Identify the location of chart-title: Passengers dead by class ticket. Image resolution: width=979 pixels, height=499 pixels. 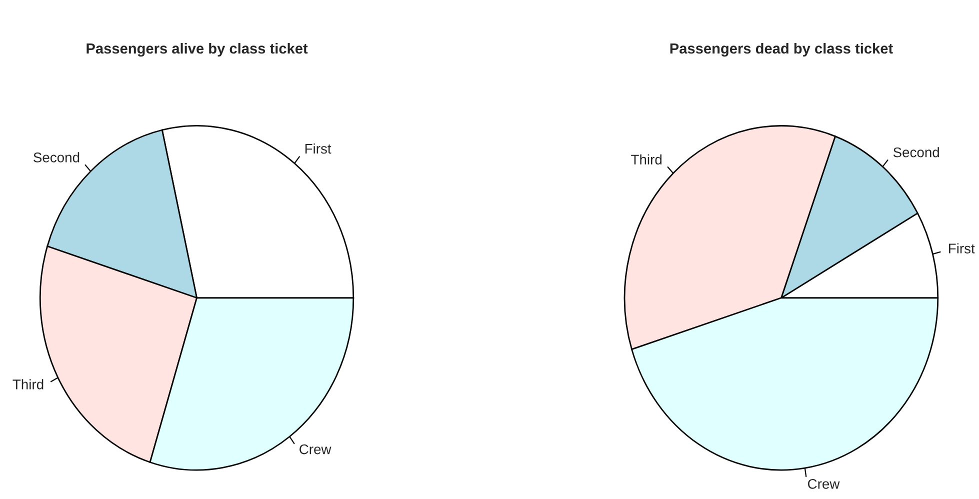
(781, 49).